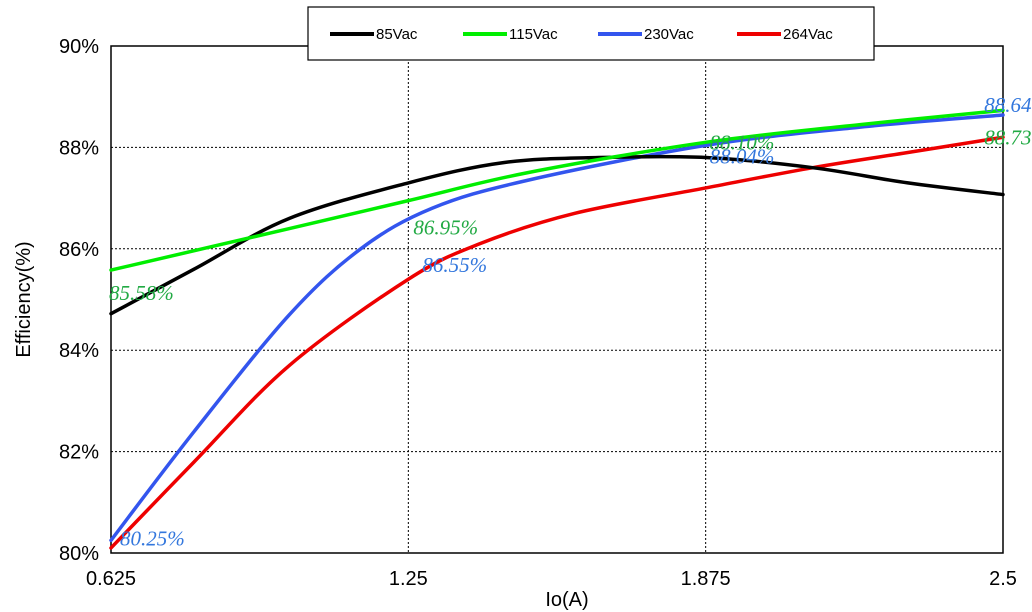 The image size is (1032, 612). What do you see at coordinates (111, 579) in the screenshot?
I see `x-tick-label: 0.625` at bounding box center [111, 579].